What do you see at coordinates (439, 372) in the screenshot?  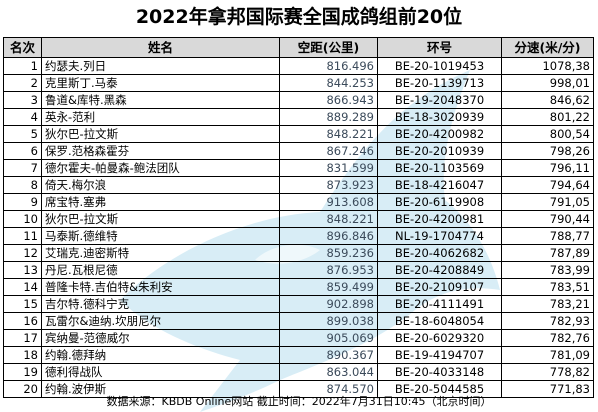 I see `ring-number-cell: BE-20-4033148` at bounding box center [439, 372].